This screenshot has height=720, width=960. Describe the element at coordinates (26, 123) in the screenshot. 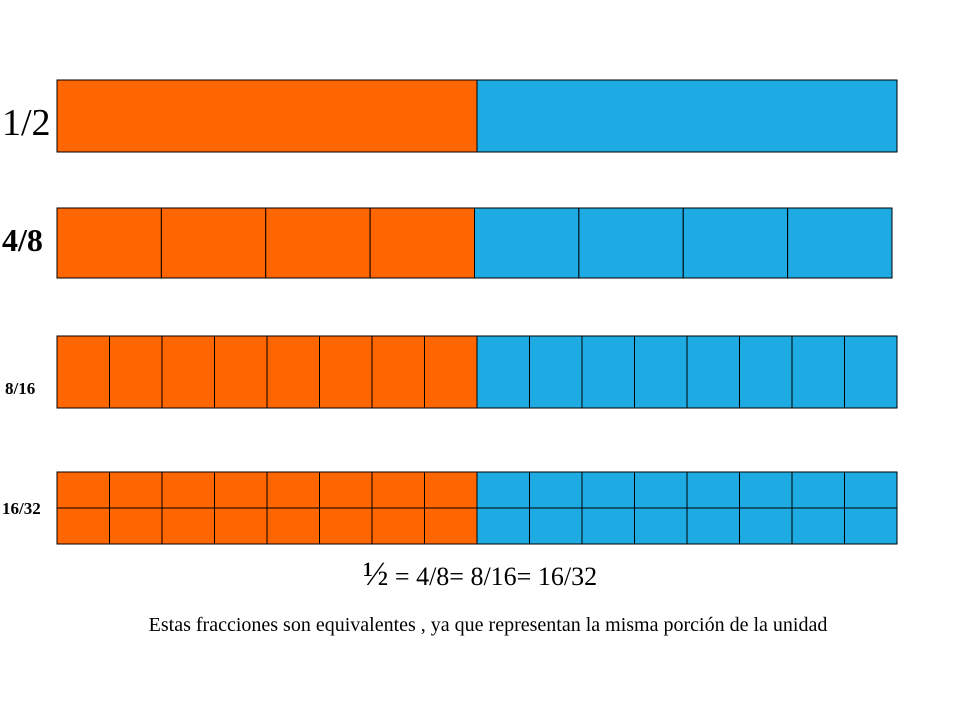

I see `row-label-half: 1/2` at that location.